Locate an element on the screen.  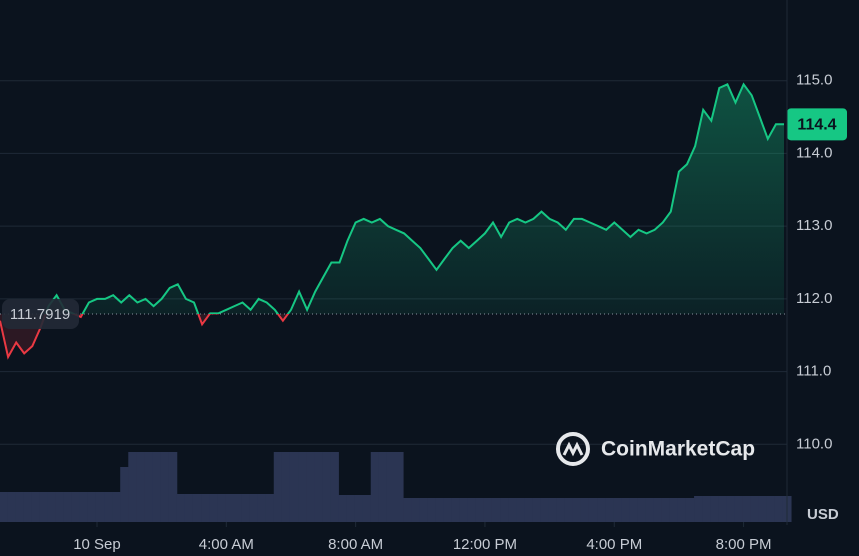
price-tag-label: 114.4 is located at coordinates (816, 125).